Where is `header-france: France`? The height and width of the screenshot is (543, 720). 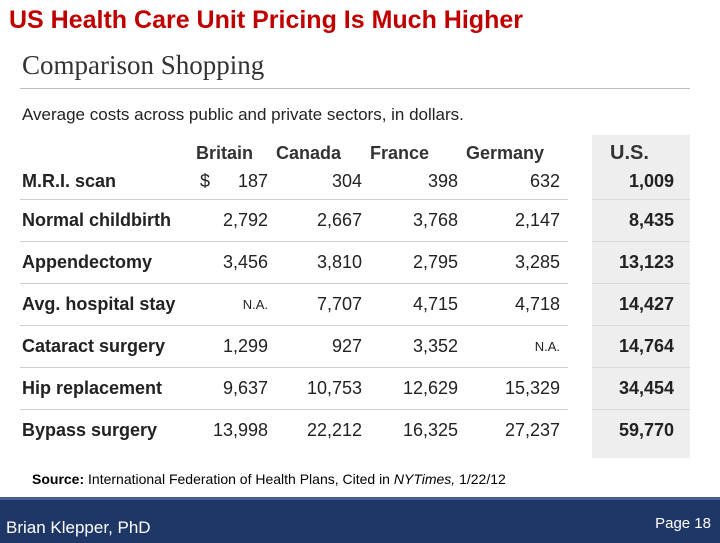
header-france: France is located at coordinates (400, 152).